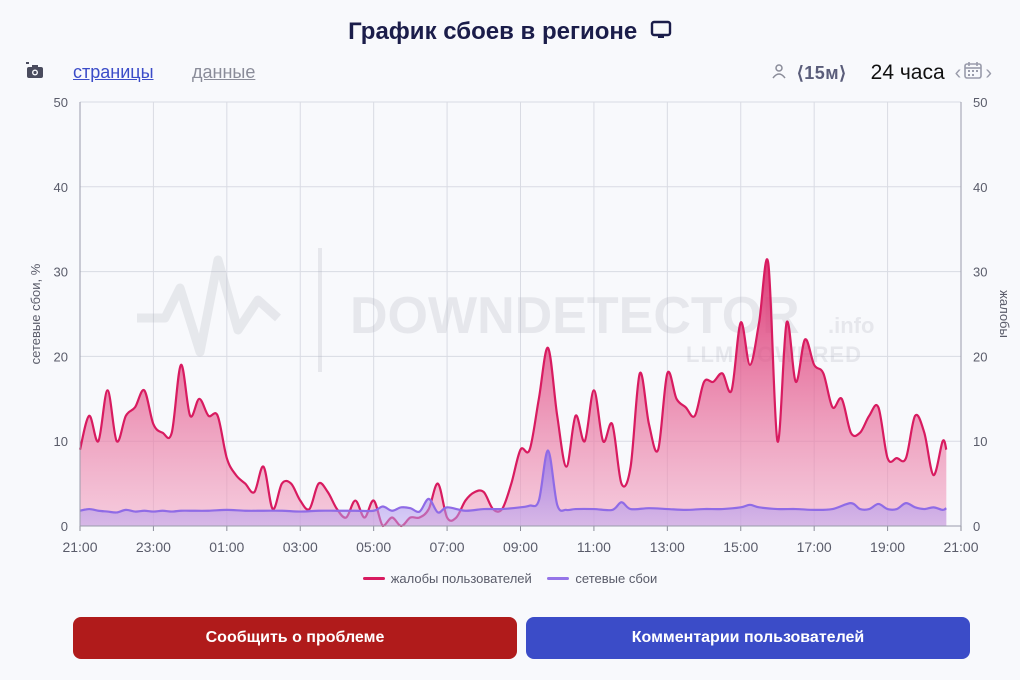 The image size is (1020, 680). Describe the element at coordinates (779, 73) in the screenshot. I see `user-icon` at that location.